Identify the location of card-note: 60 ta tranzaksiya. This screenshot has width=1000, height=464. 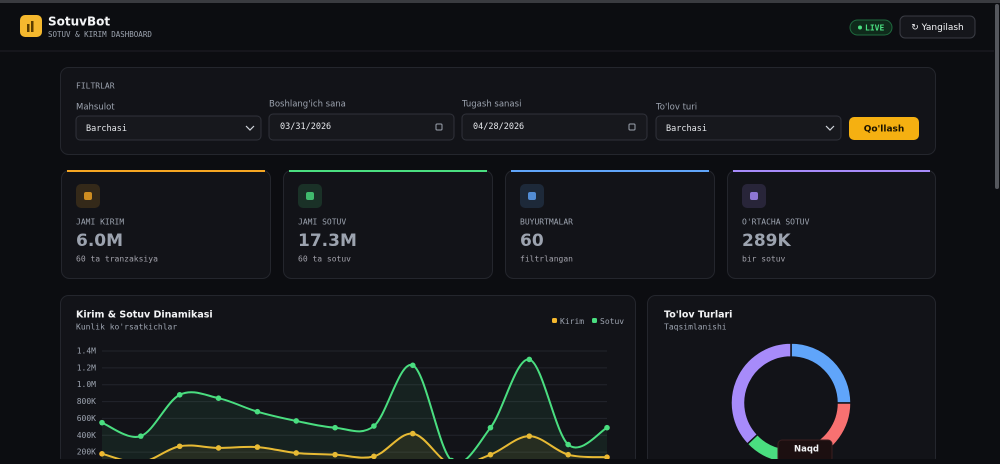
(117, 259).